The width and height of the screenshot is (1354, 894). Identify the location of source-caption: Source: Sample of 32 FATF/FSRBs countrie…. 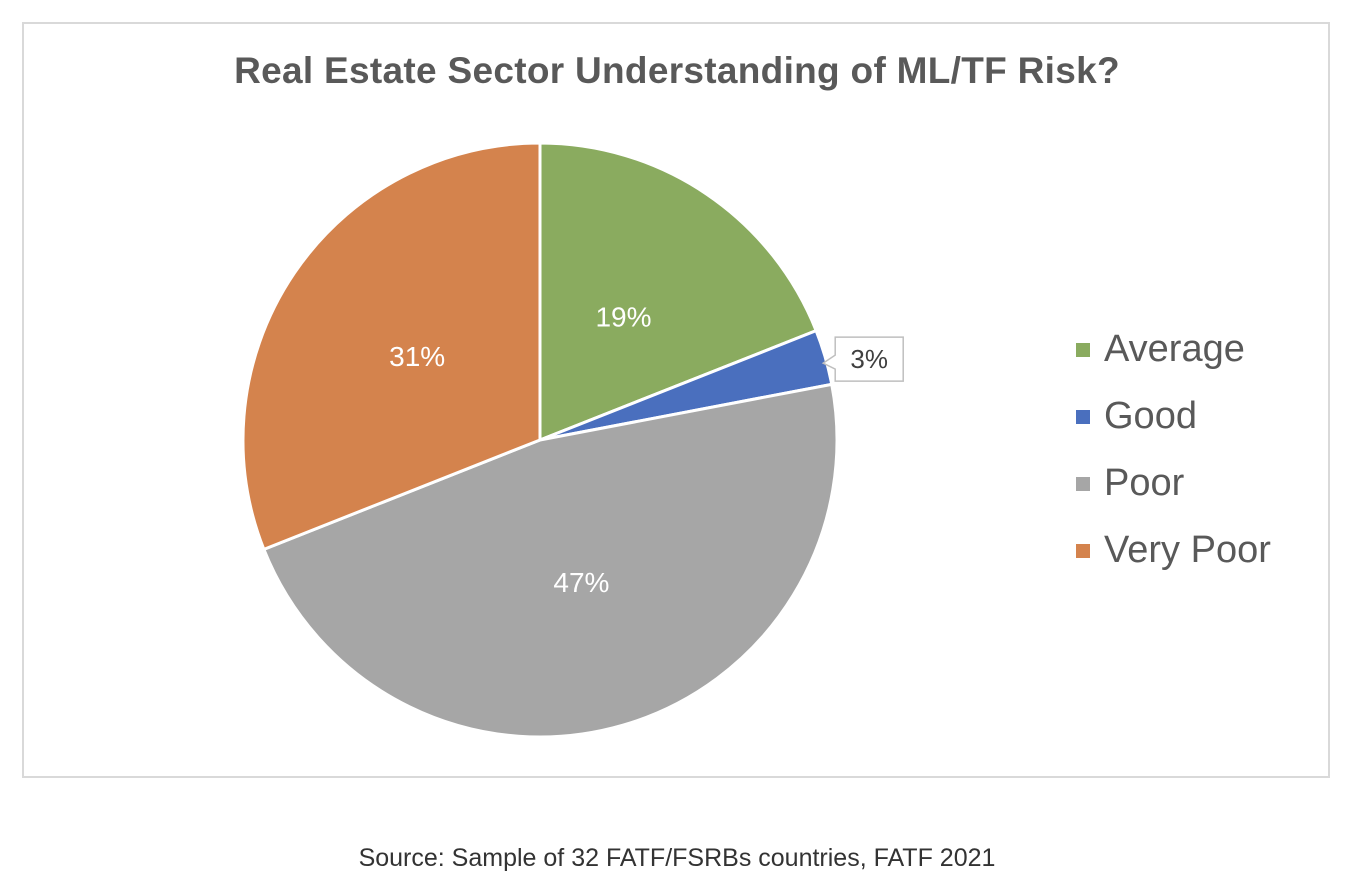
(677, 858).